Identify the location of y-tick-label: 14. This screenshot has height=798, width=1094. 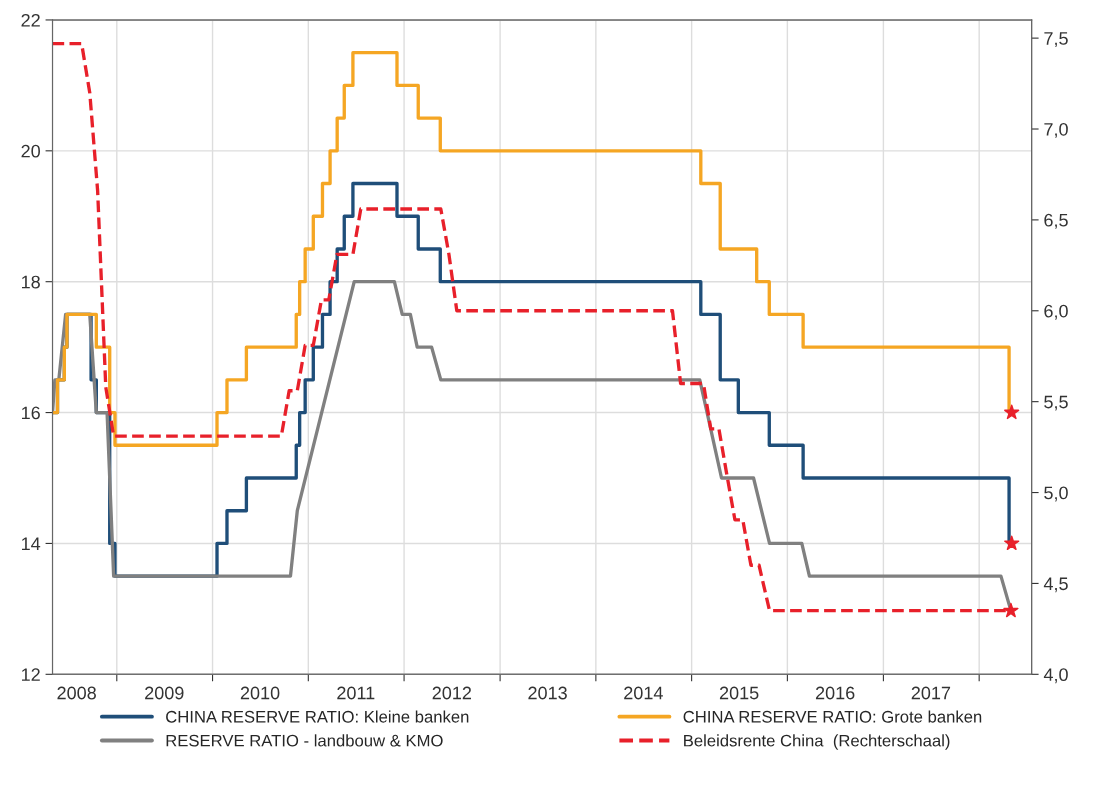
(31, 543).